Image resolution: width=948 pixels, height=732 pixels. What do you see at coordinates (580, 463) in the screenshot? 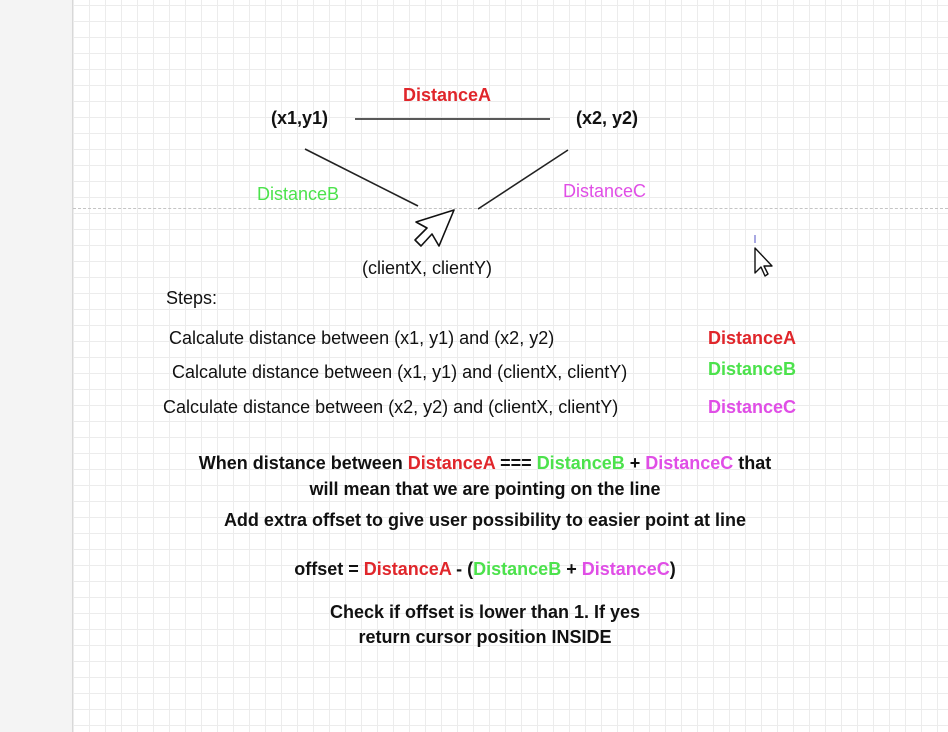
I see `explanation-distance-b: DistanceB` at bounding box center [580, 463].